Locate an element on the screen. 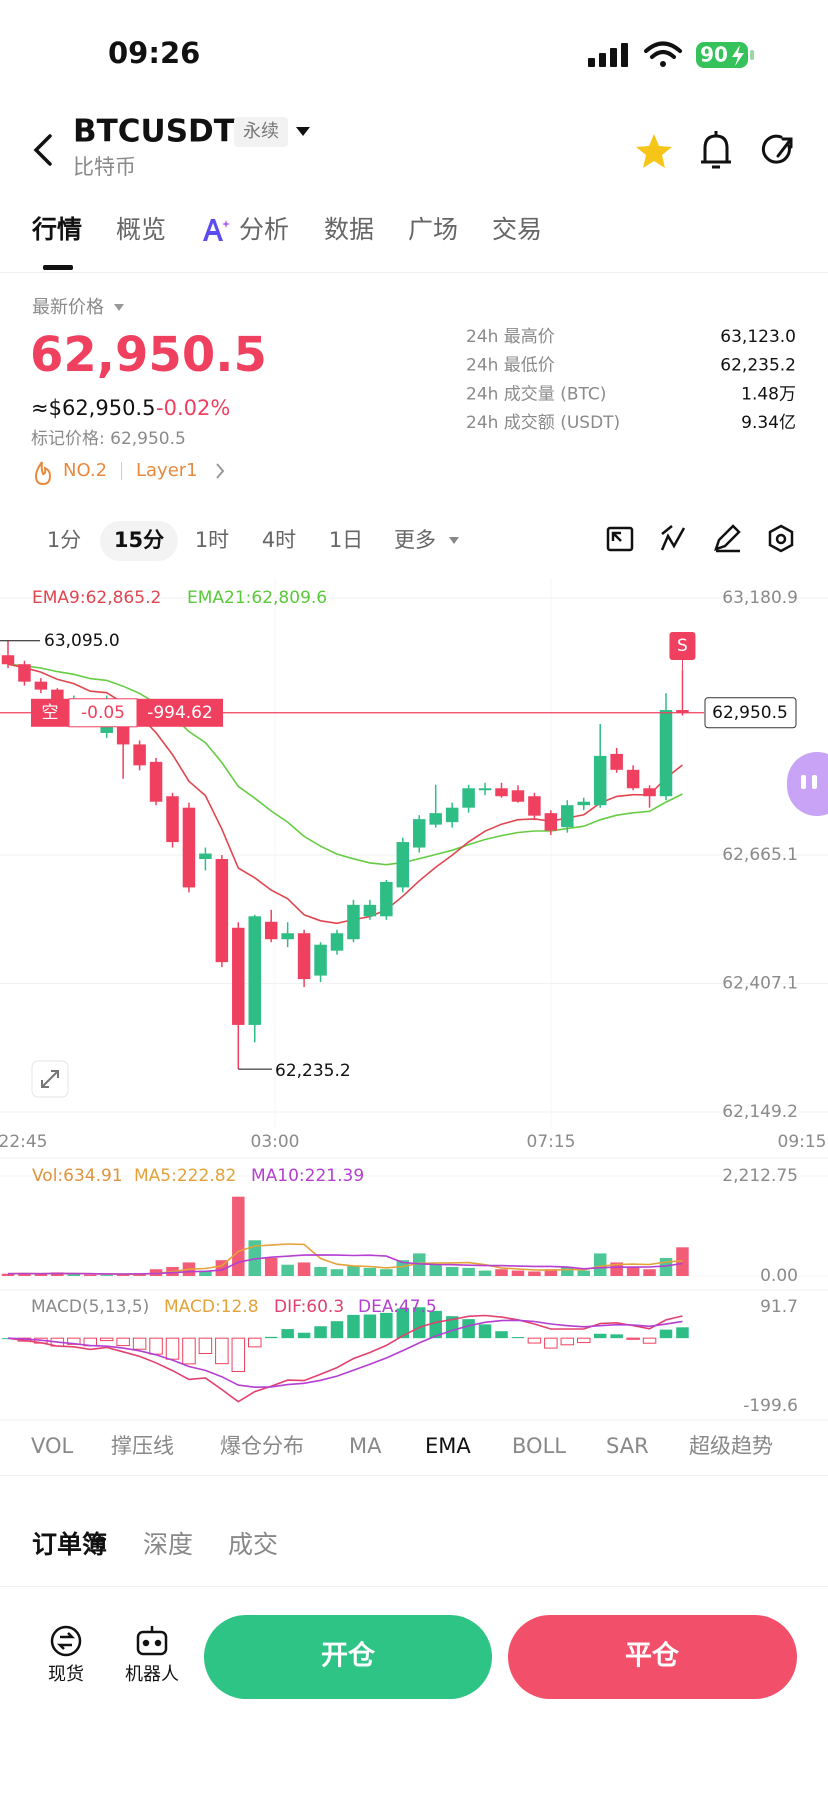  fullscreen-button is located at coordinates (50, 1079).